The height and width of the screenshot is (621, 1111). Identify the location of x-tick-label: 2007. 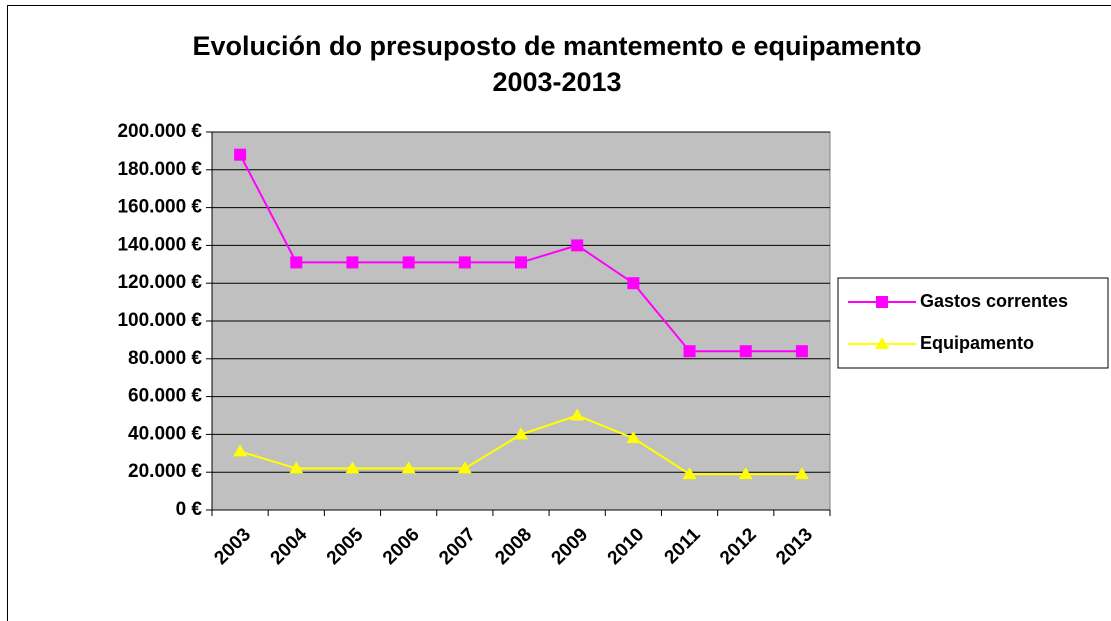
(457, 546).